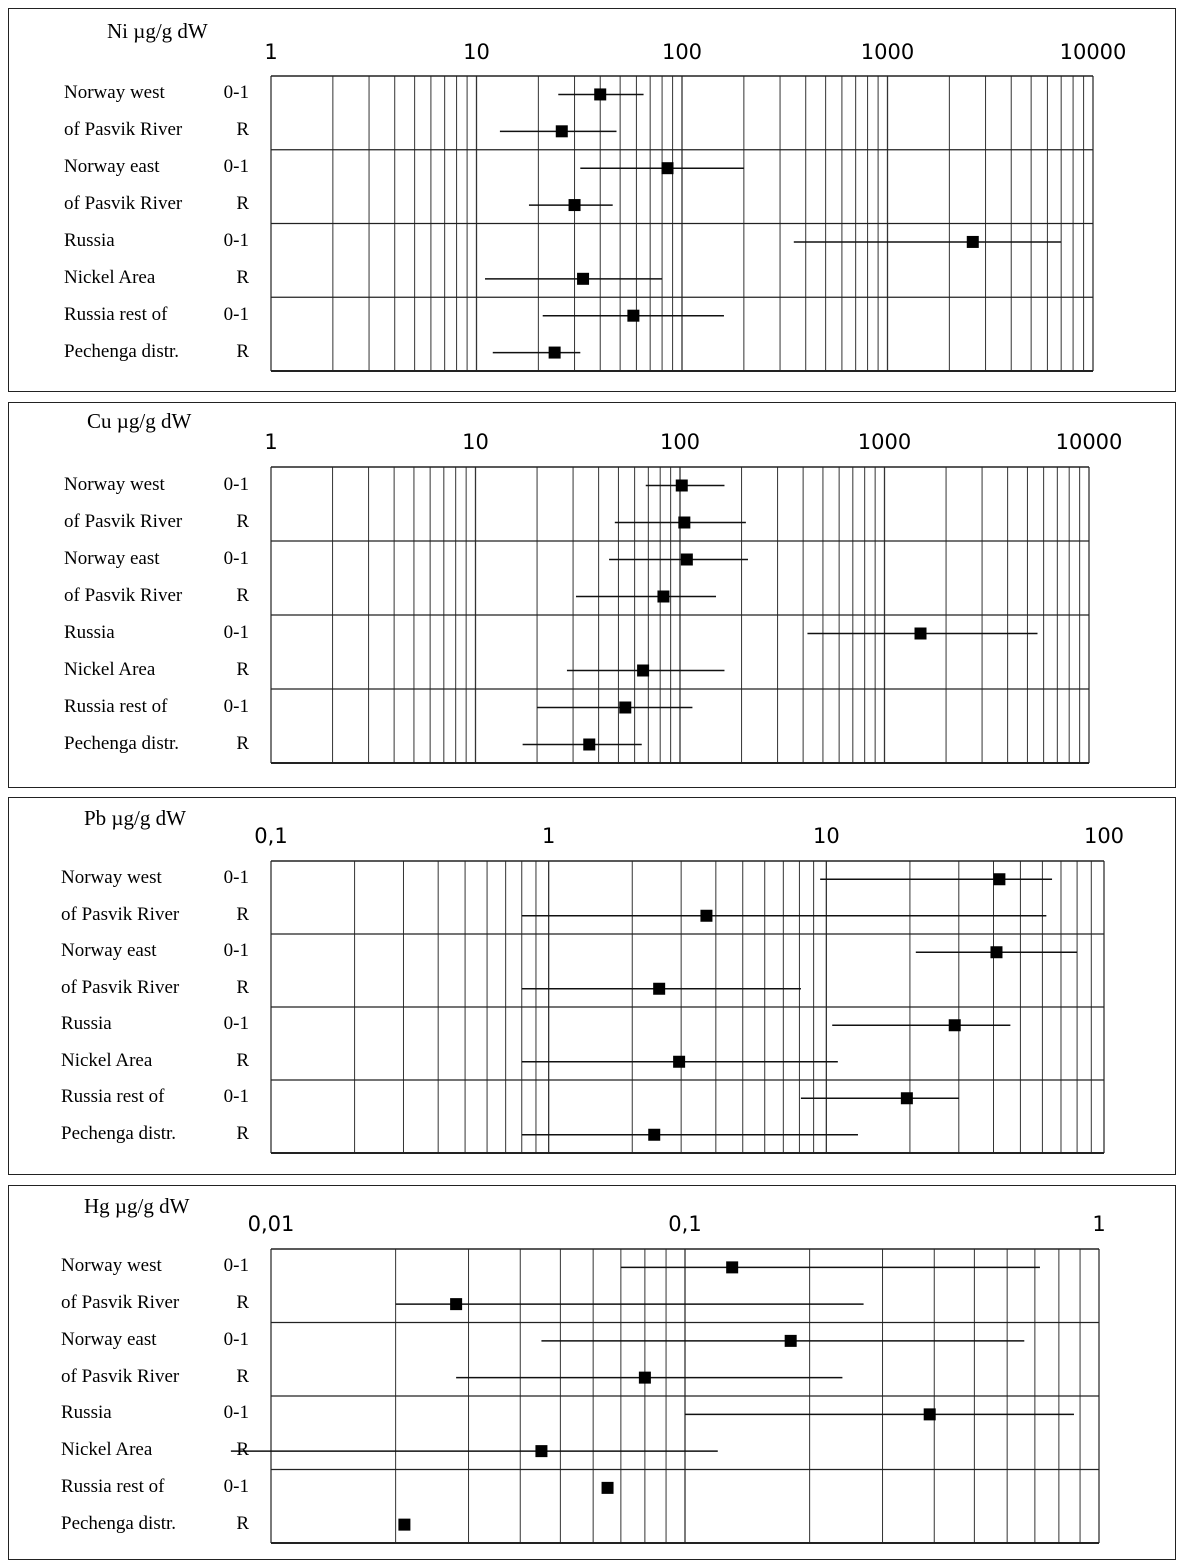 This screenshot has height=1562, width=1180. I want to click on tick-label: 10000, so click(1089, 442).